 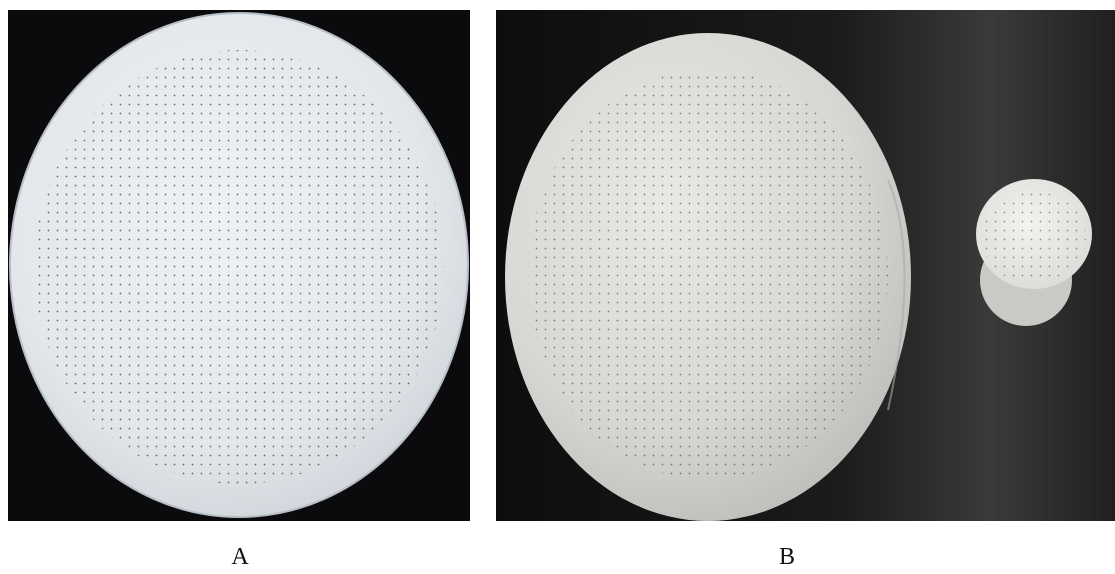 I want to click on panel-label-b: B, so click(x=786, y=557).